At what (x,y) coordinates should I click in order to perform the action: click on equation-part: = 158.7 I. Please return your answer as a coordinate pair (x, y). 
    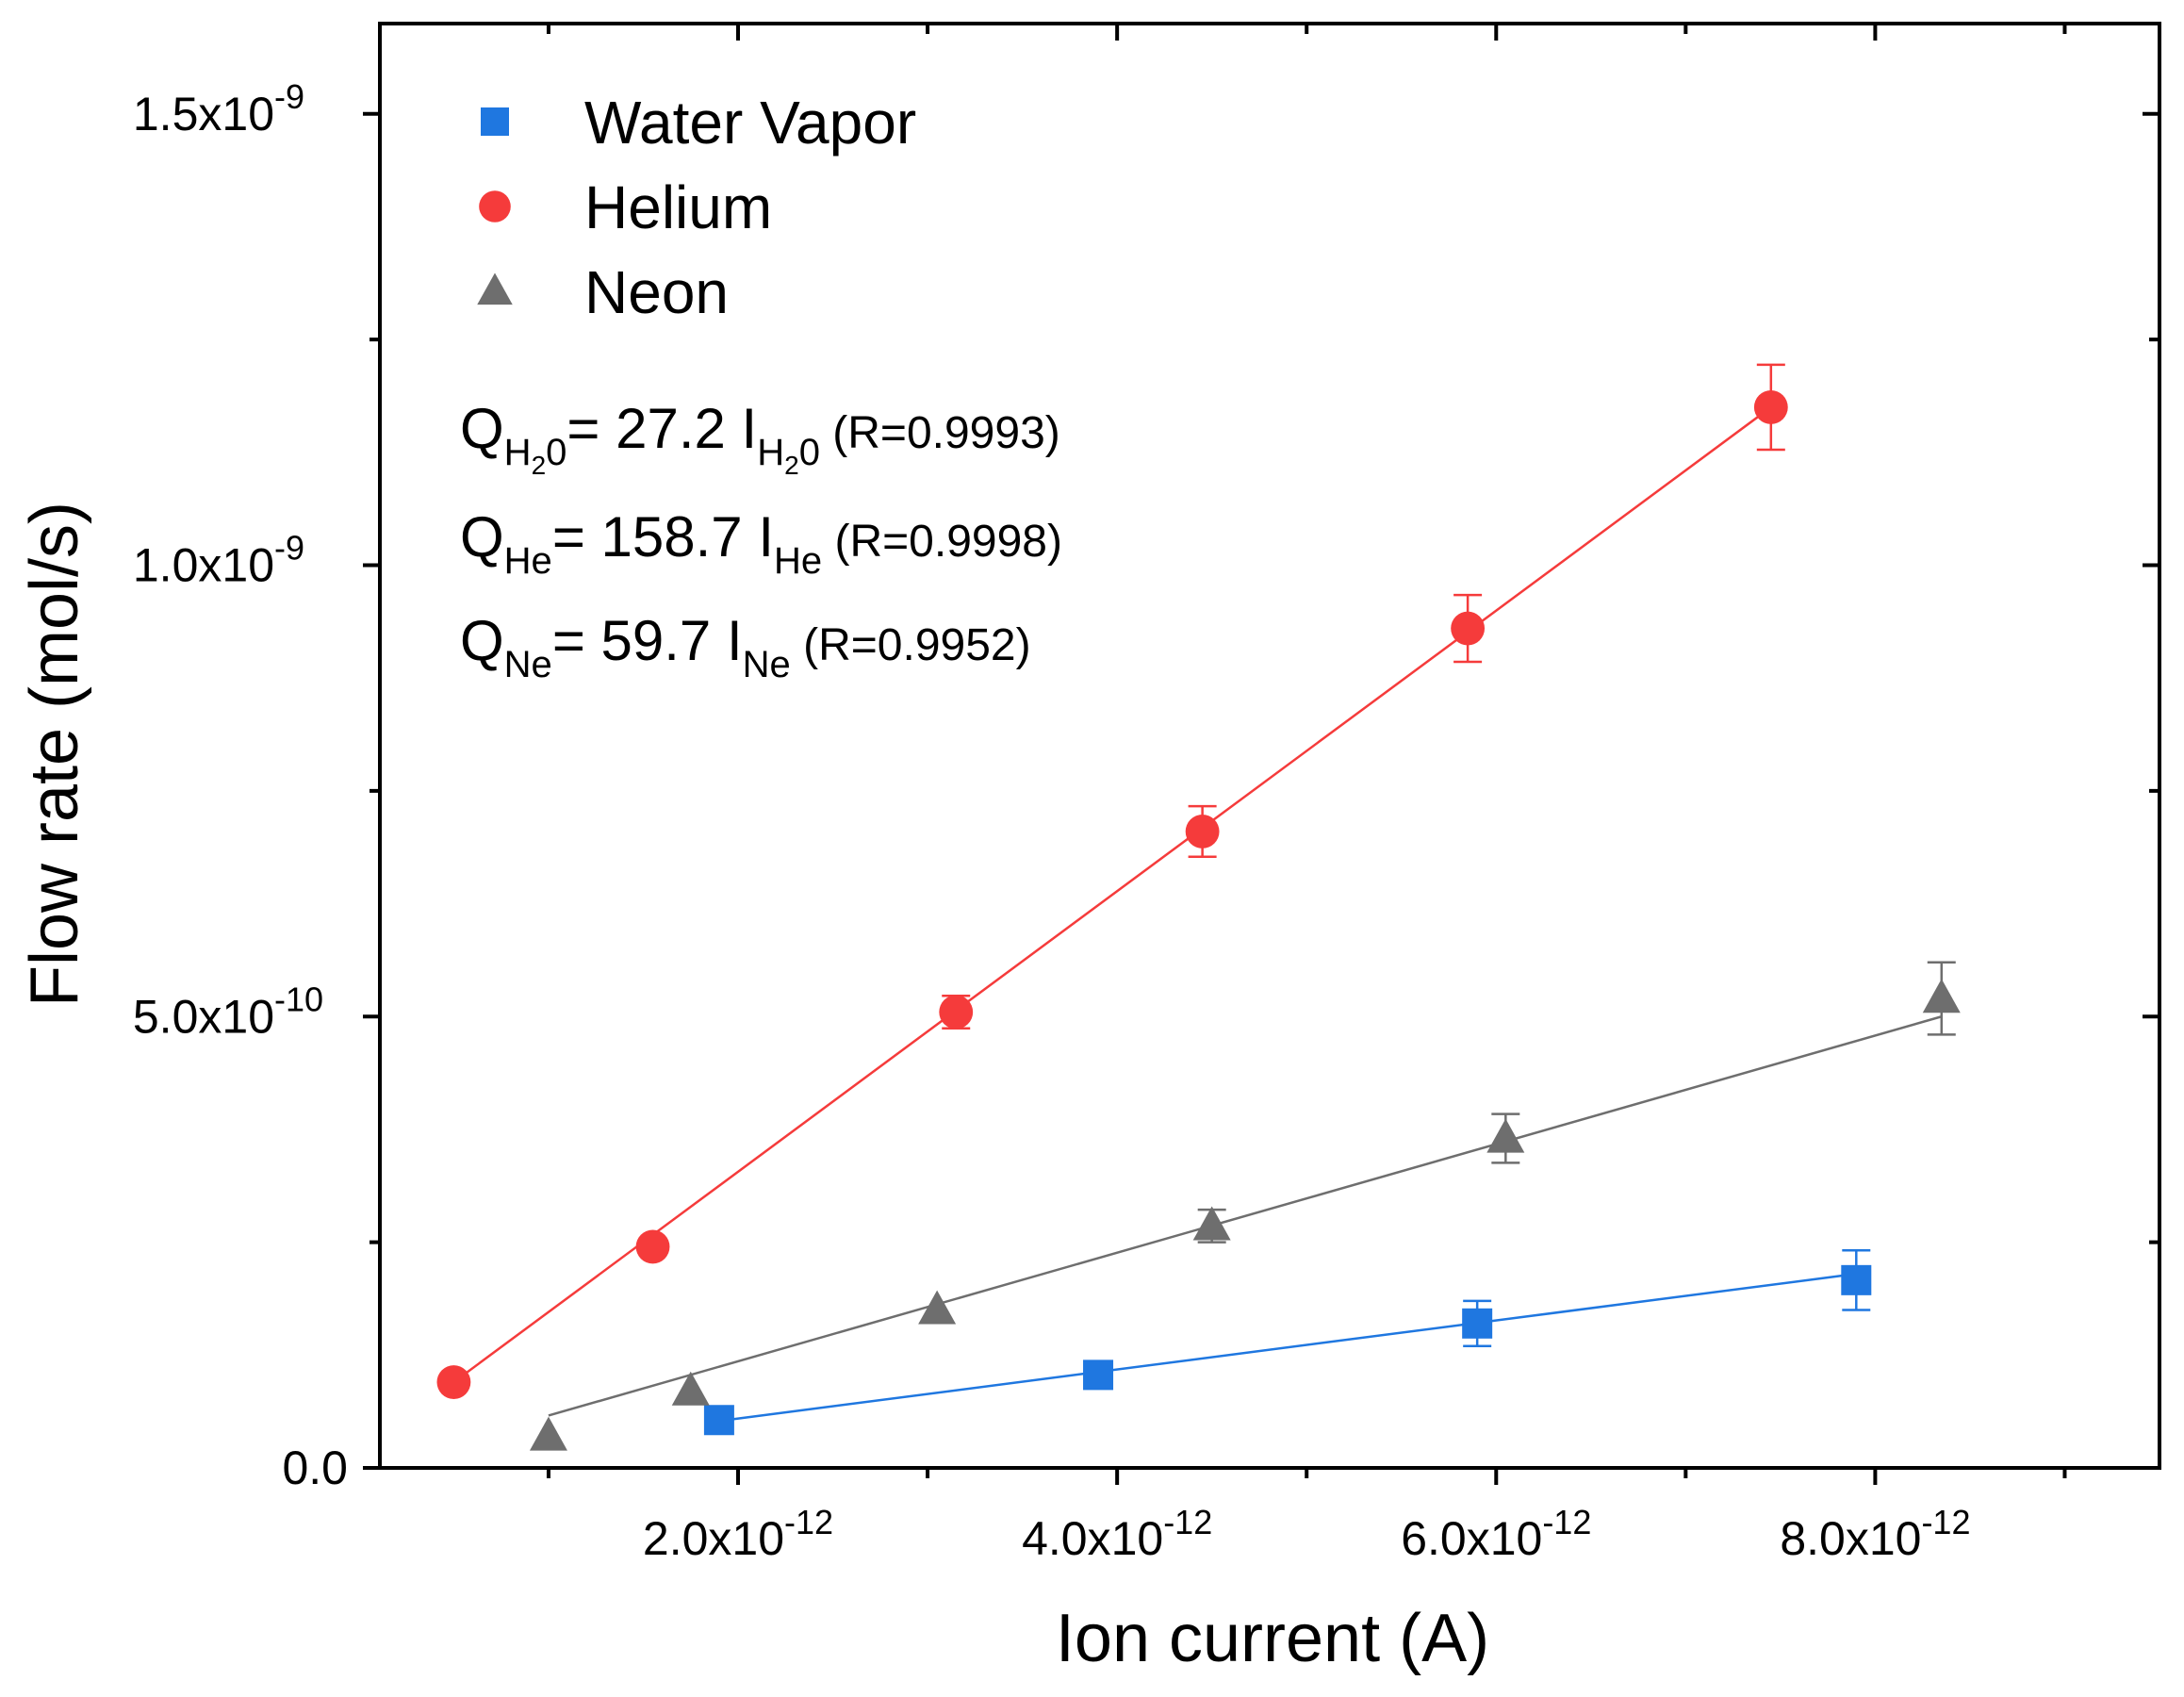
    Looking at the image, I should click on (663, 536).